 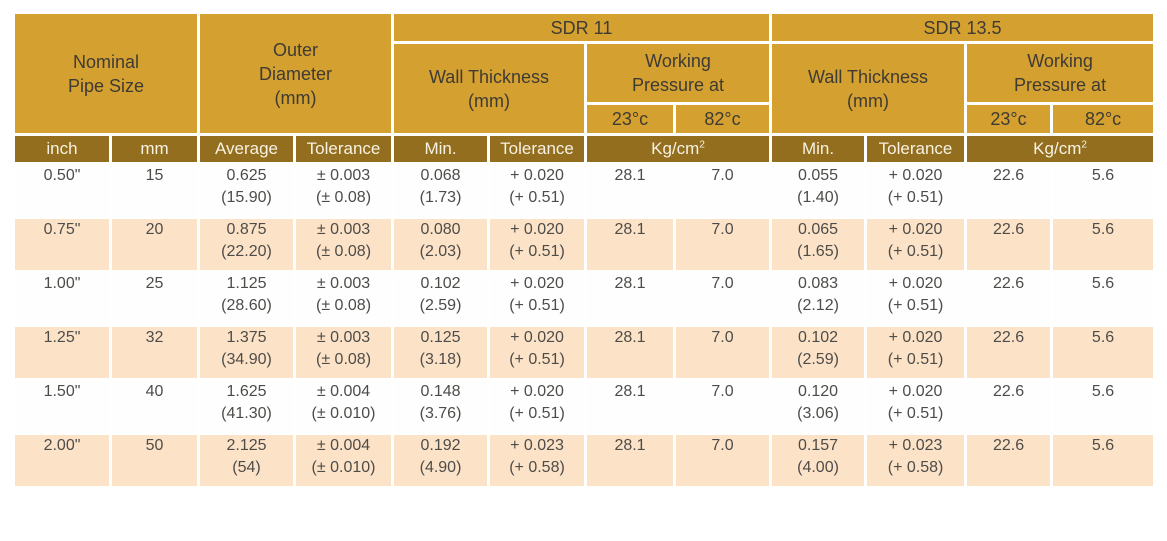 What do you see at coordinates (62, 283) in the screenshot?
I see `cell-value: 1.00"` at bounding box center [62, 283].